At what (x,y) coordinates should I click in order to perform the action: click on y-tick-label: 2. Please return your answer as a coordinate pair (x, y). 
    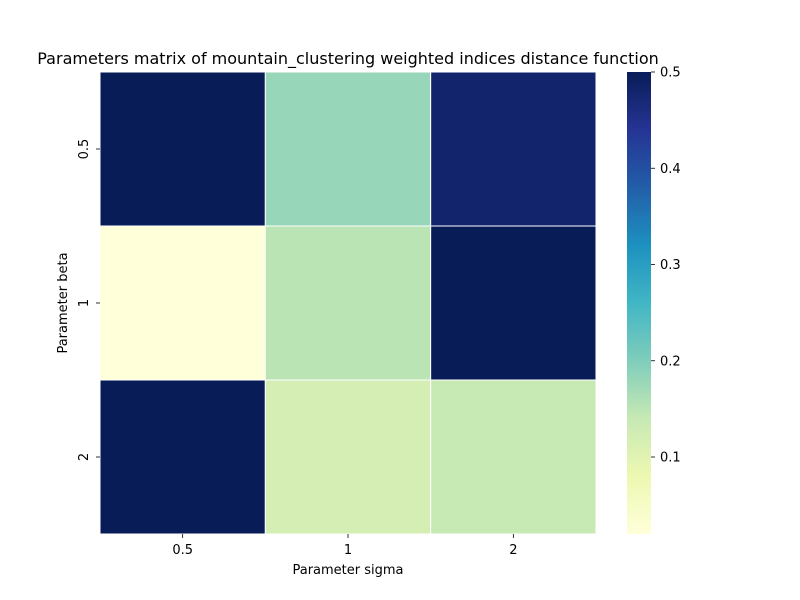
    Looking at the image, I should click on (84, 457).